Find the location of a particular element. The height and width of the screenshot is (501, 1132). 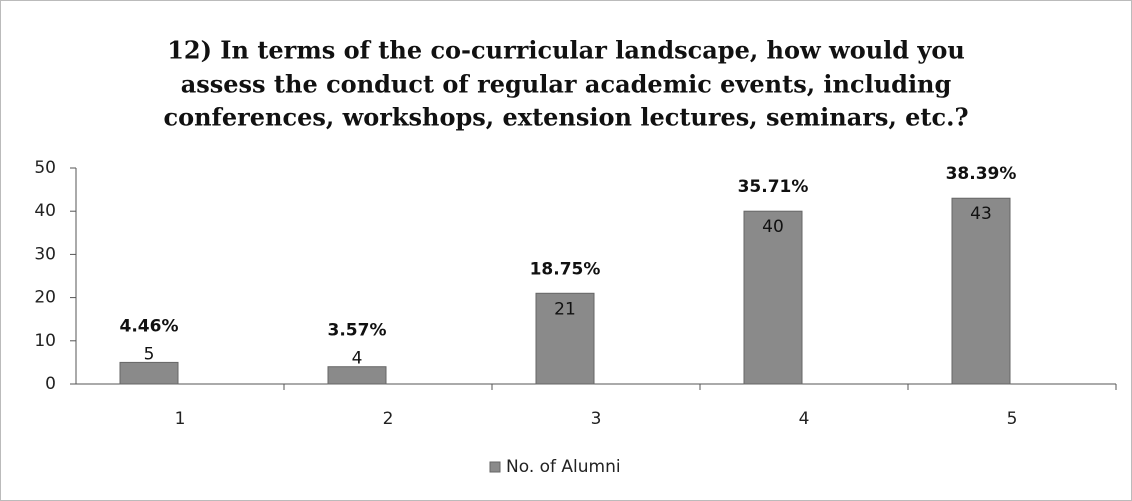

data-label: 43 is located at coordinates (981, 214).